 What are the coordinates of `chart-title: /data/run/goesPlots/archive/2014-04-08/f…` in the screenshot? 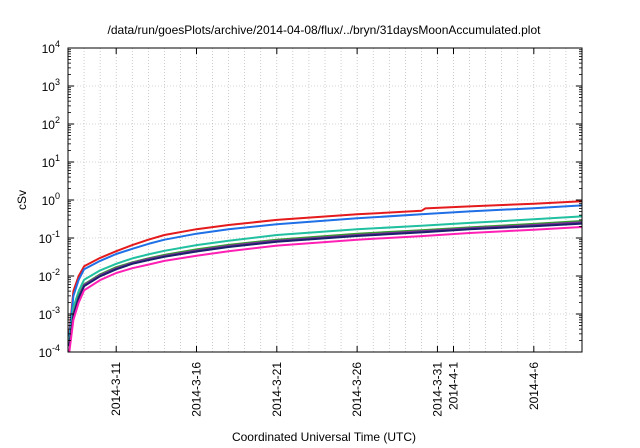 It's located at (325, 30).